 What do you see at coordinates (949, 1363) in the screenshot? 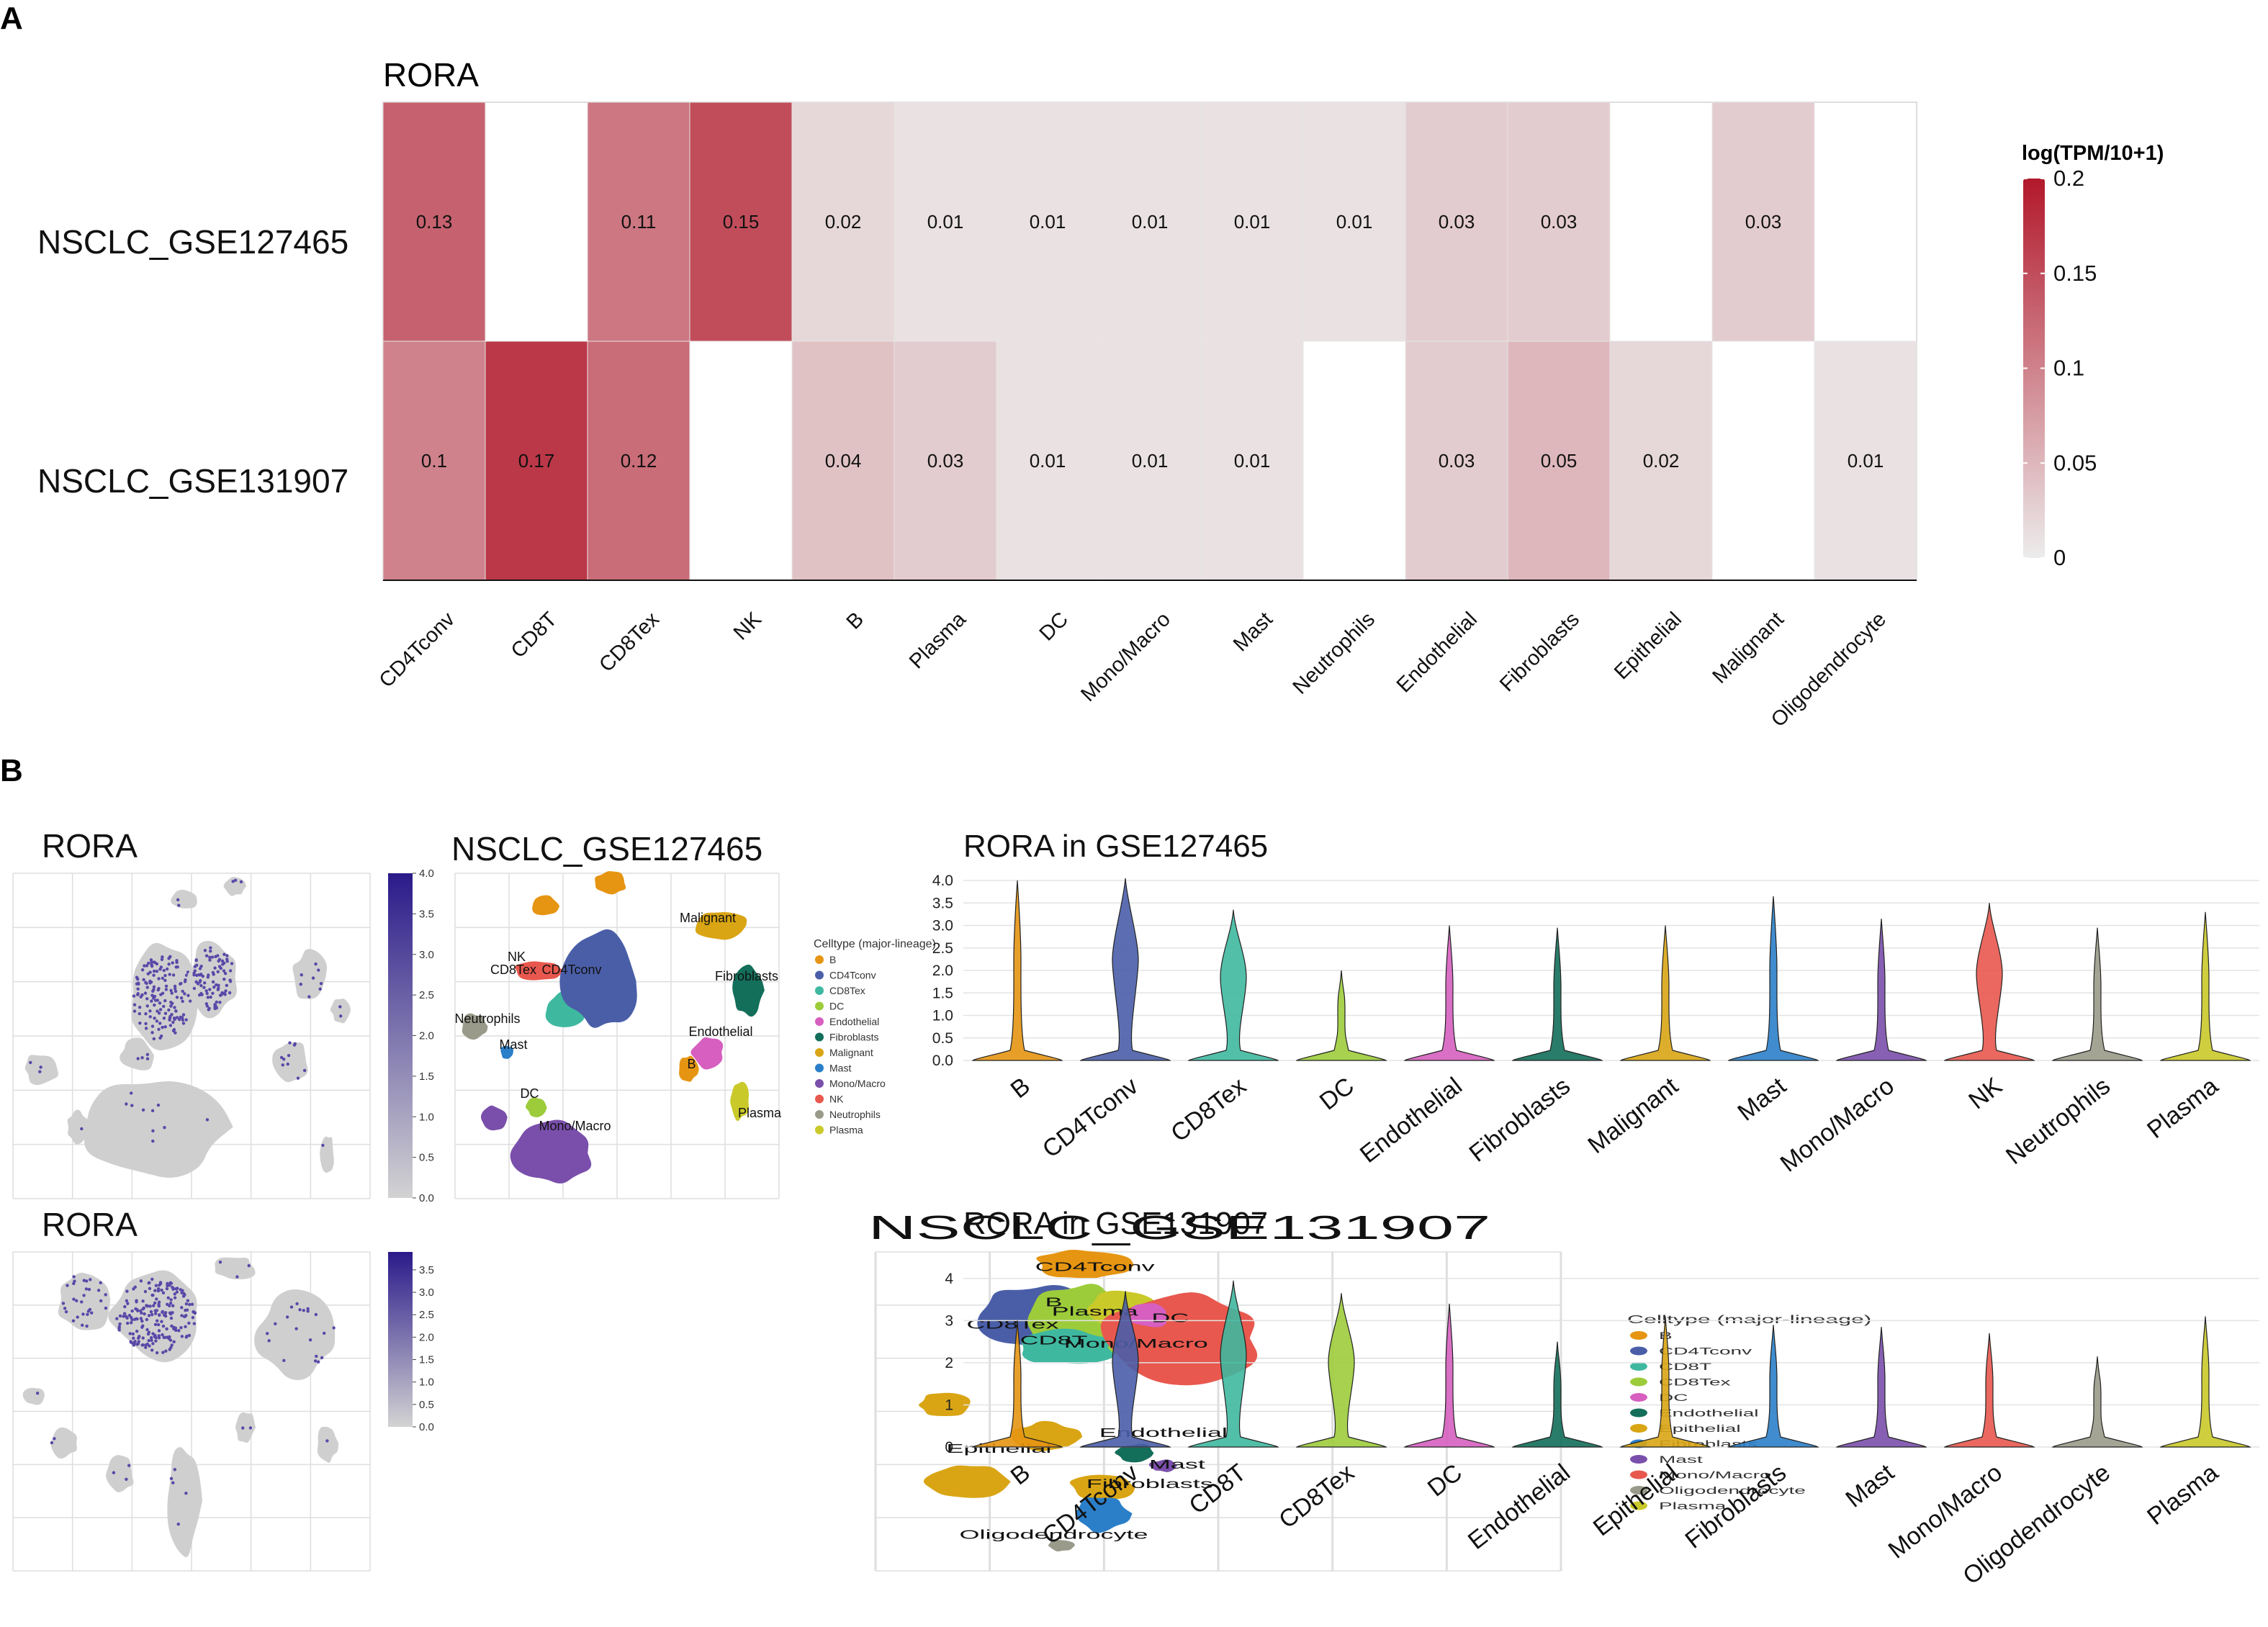
I see `violin-ytick-label: 2` at bounding box center [949, 1363].